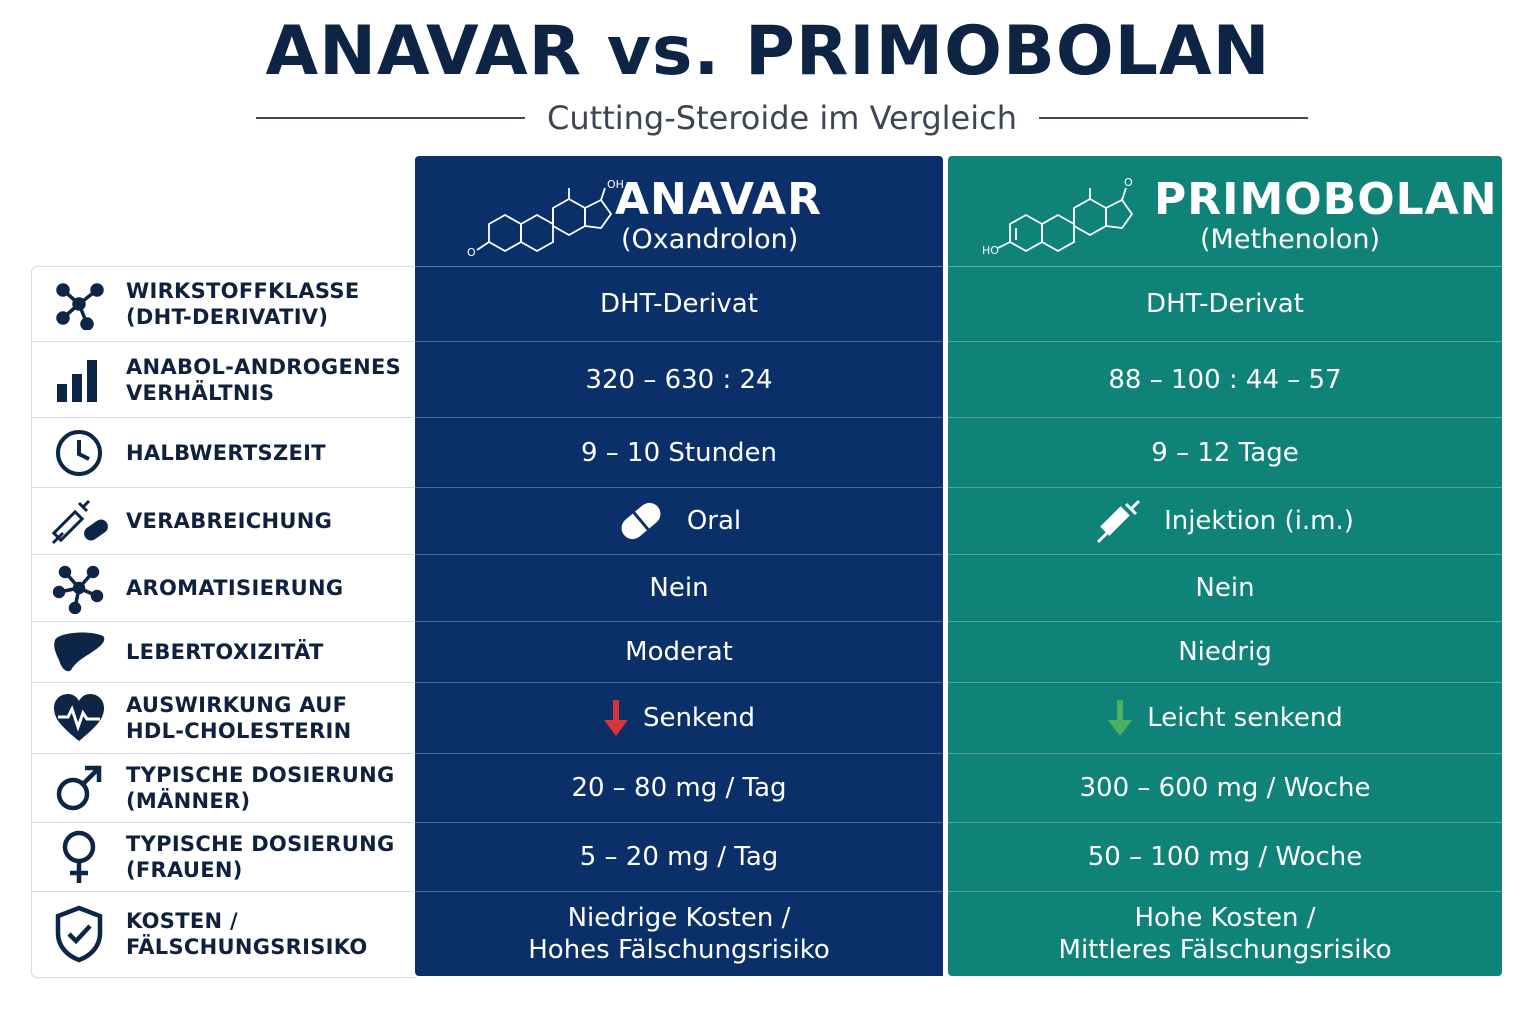 This screenshot has height=1024, width=1536. I want to click on row-label-aromatization: AROMATISIERUNG, so click(223, 587).